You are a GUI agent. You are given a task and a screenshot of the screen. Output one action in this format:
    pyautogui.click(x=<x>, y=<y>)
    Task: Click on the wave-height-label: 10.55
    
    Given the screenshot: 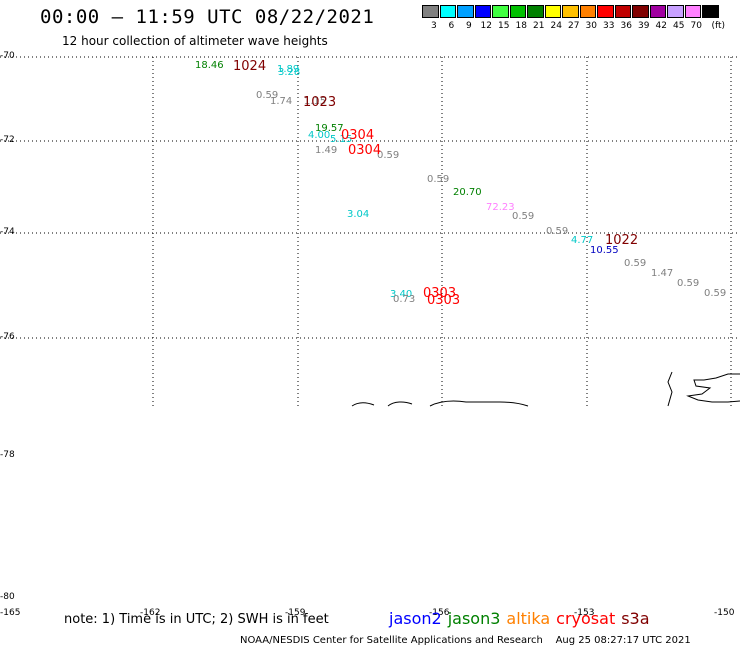 What is the action you would take?
    pyautogui.click(x=604, y=250)
    